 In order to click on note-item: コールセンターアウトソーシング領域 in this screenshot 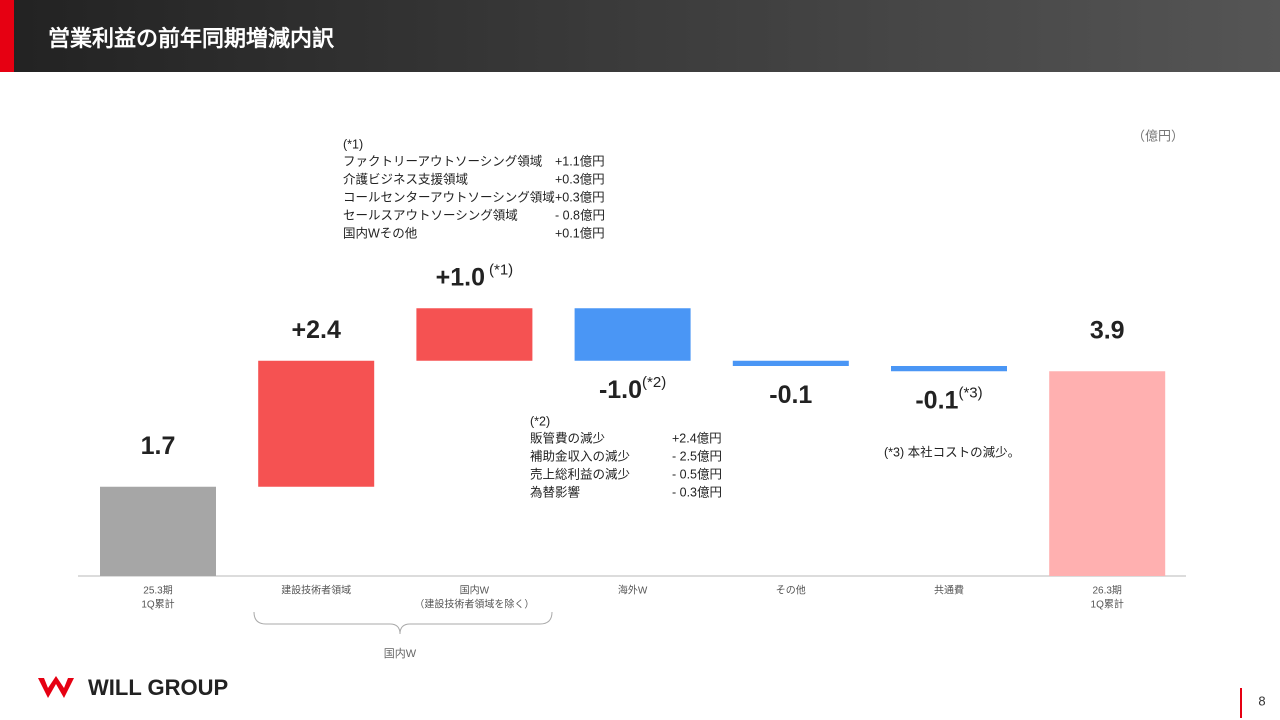, I will do `click(449, 196)`.